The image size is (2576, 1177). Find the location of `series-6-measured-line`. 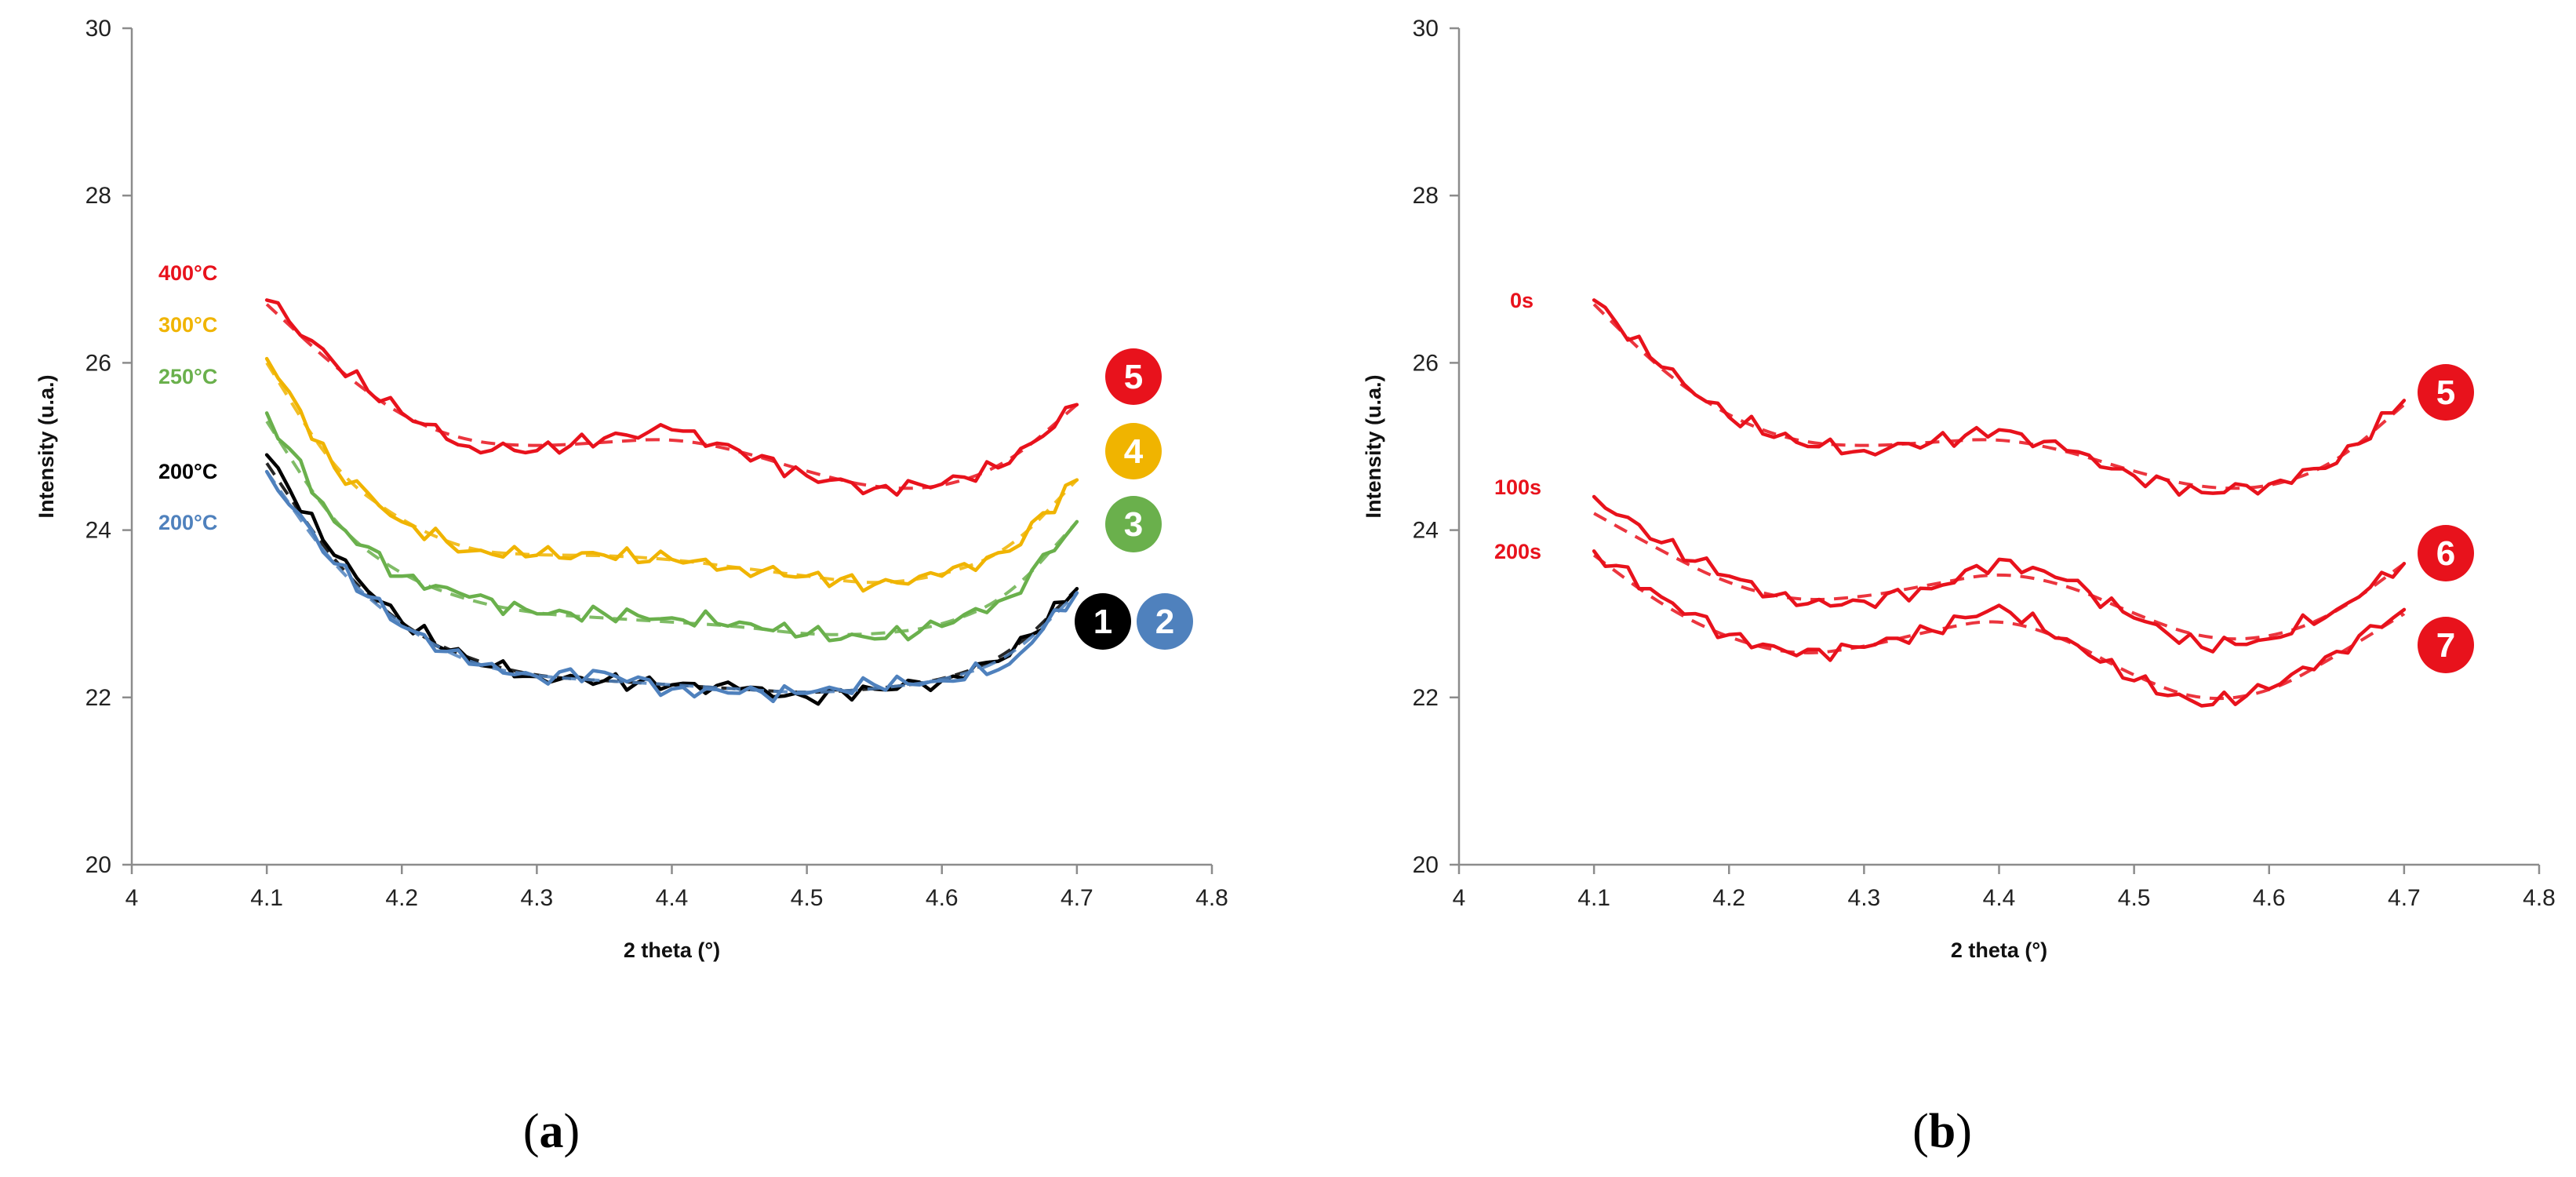

series-6-measured-line is located at coordinates (2000, 574).